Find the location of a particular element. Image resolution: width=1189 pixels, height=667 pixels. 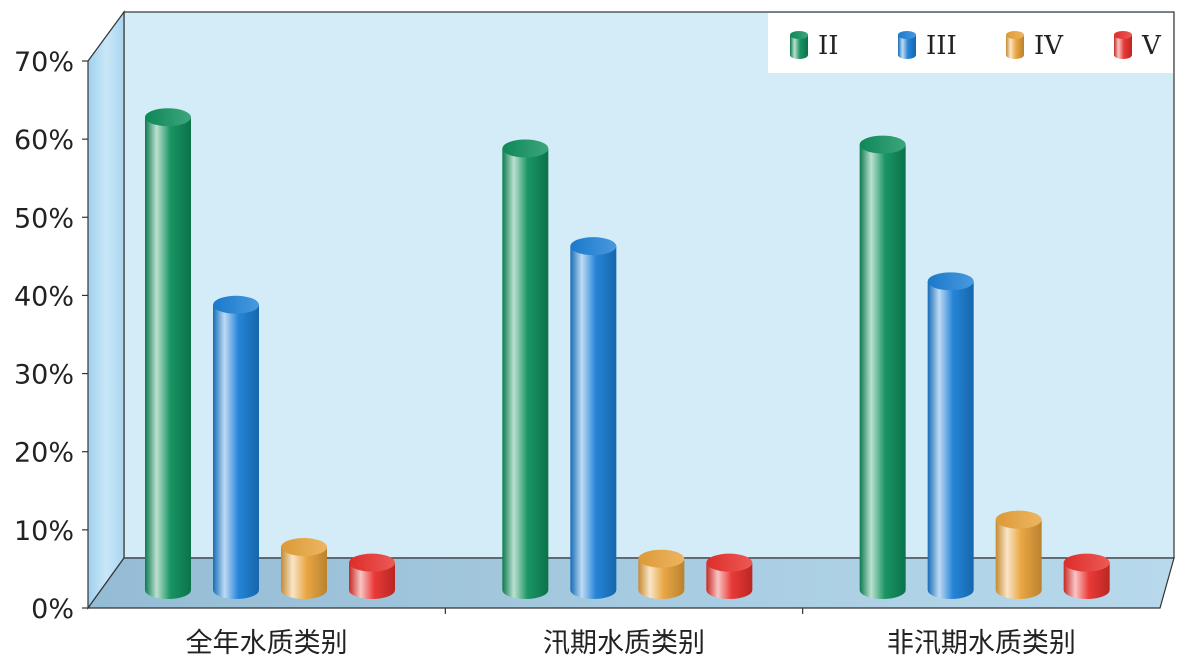

y-tick-label: 10% is located at coordinates (44, 531).